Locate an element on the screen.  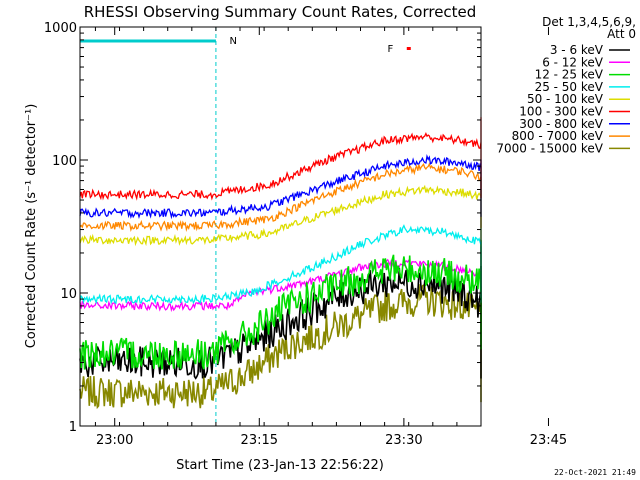
legend-label-6: 100 - 300 keV is located at coordinates (561, 112).